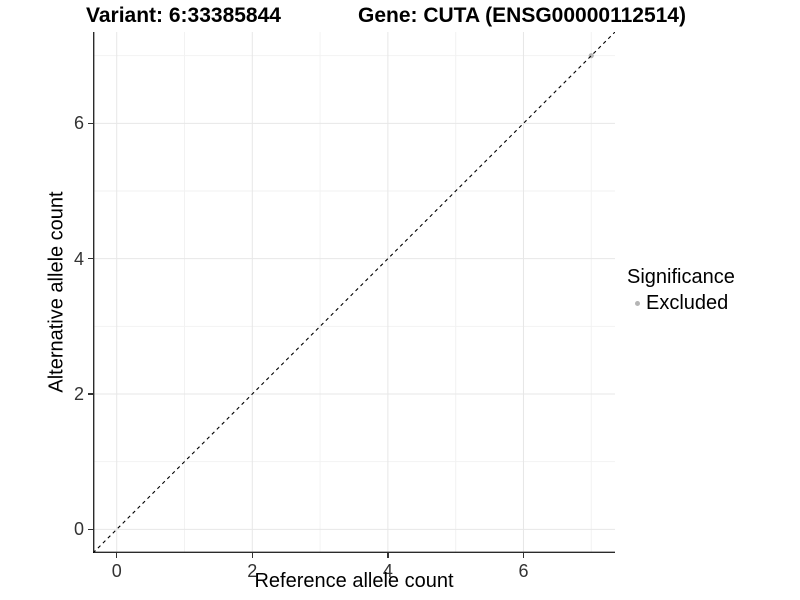  I want to click on plot-title-gene: Gene: CUTA (ENSG00000112514), so click(522, 15).